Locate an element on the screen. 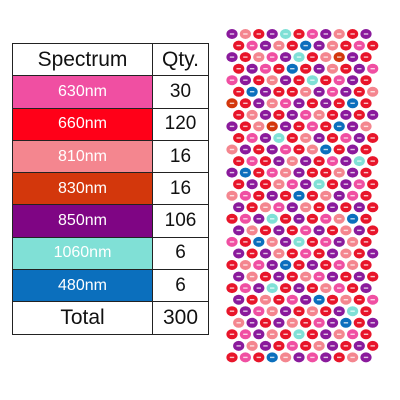  table-row: 1060nm 6 is located at coordinates (110, 253).